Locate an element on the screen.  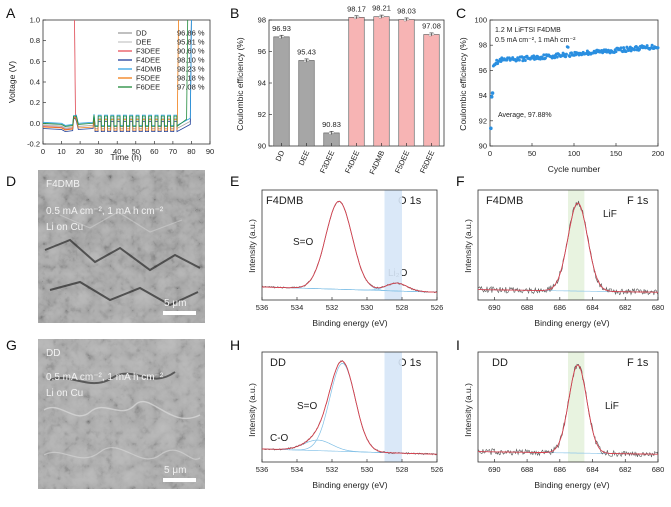
panel-a-series-dee is located at coordinates (59, 73).